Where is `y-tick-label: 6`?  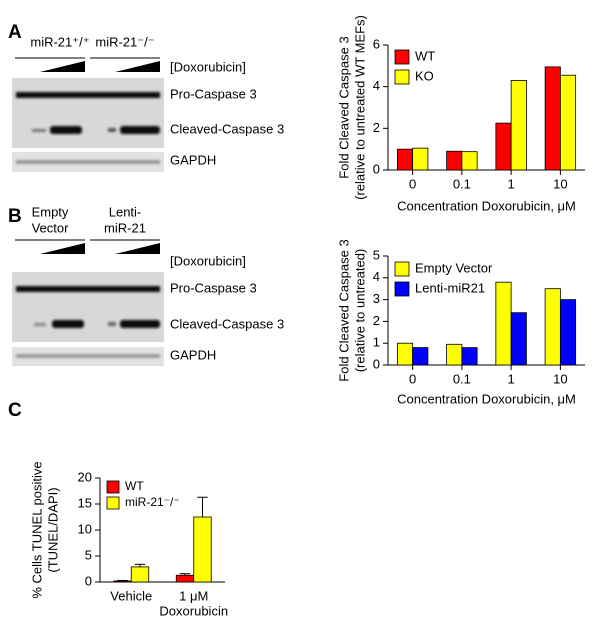
y-tick-label: 6 is located at coordinates (376, 43).